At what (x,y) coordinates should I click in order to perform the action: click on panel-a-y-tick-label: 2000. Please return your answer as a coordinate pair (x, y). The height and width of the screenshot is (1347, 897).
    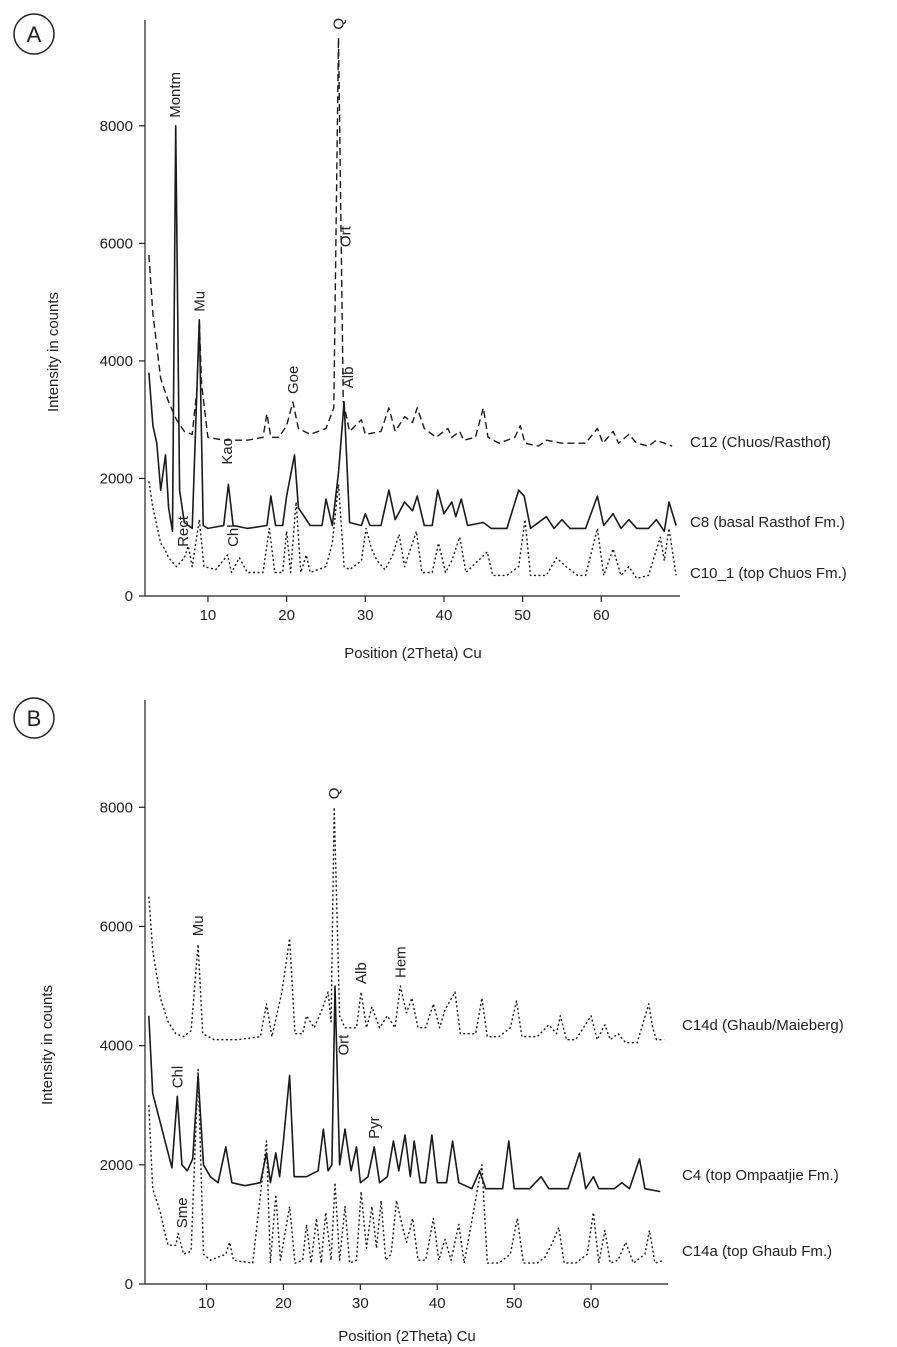
    Looking at the image, I should click on (116, 478).